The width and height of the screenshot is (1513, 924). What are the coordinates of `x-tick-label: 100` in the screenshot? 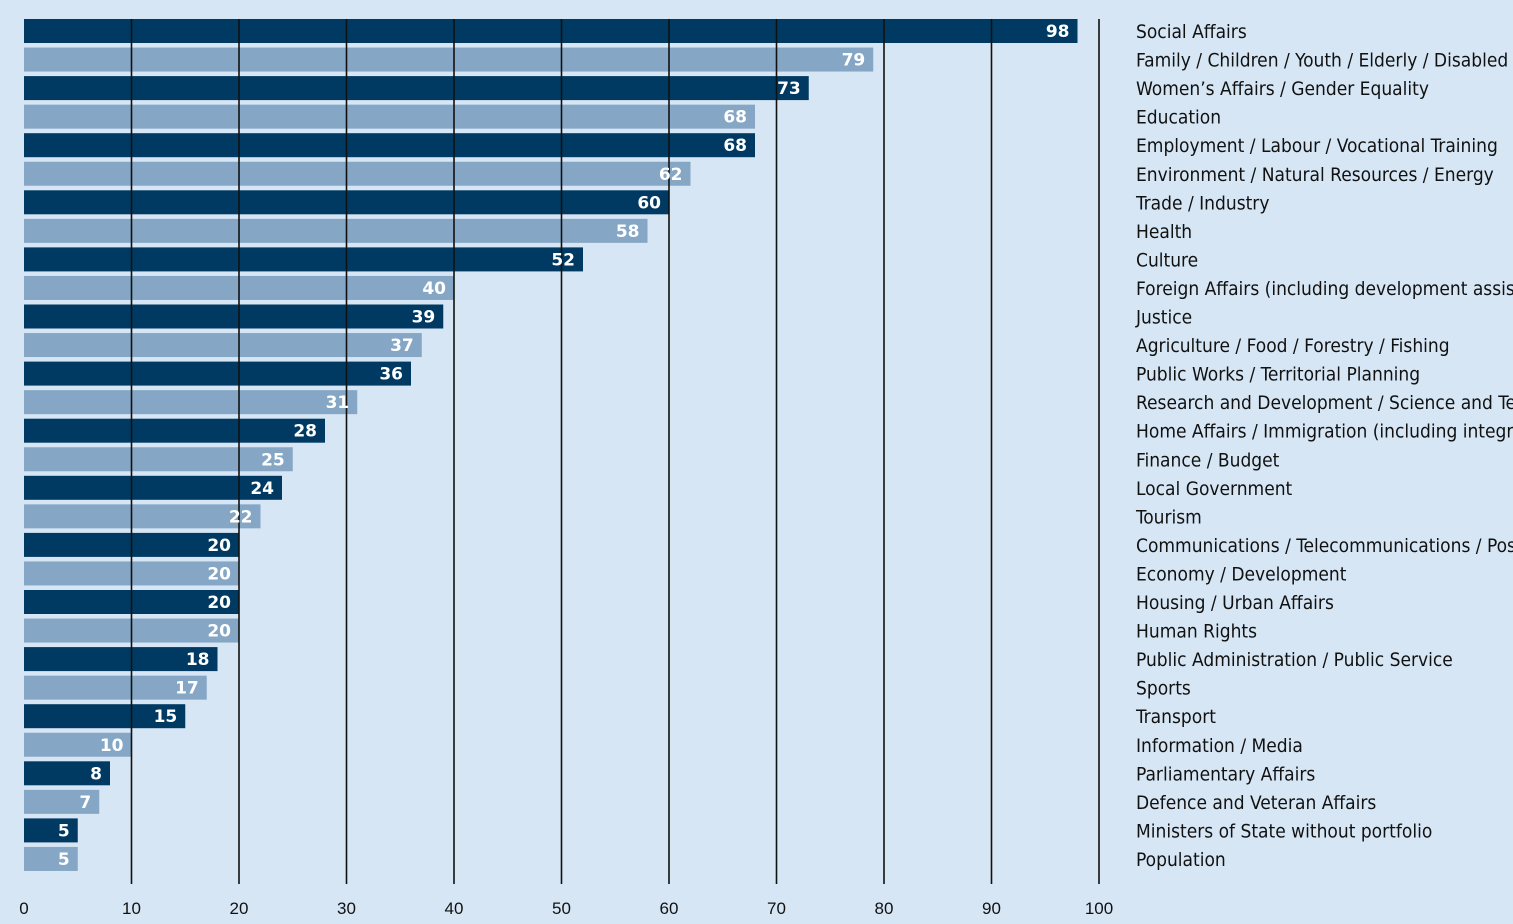 It's located at (1099, 908).